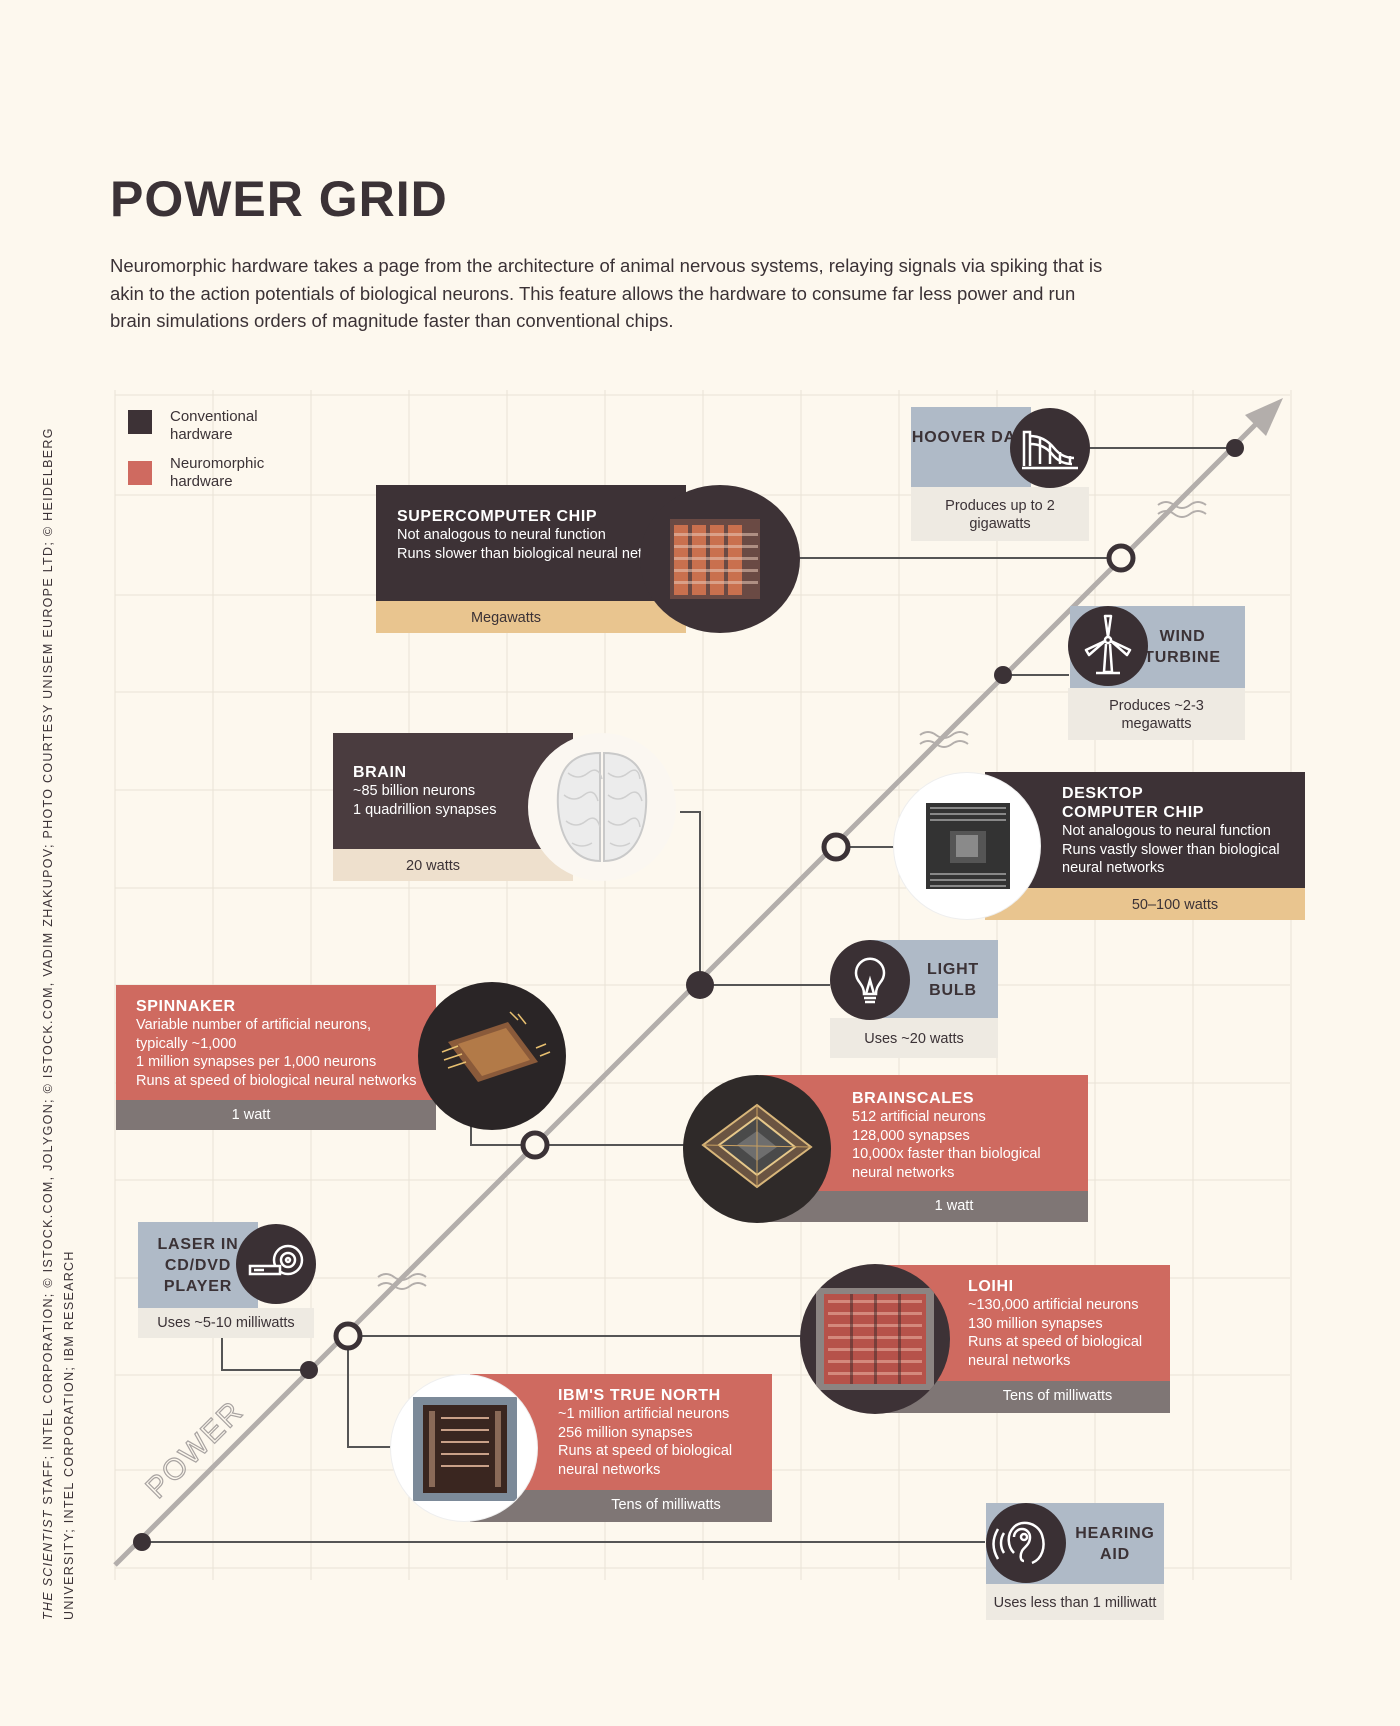 The width and height of the screenshot is (1400, 1726). I want to click on point-brain-bulb, so click(700, 985).